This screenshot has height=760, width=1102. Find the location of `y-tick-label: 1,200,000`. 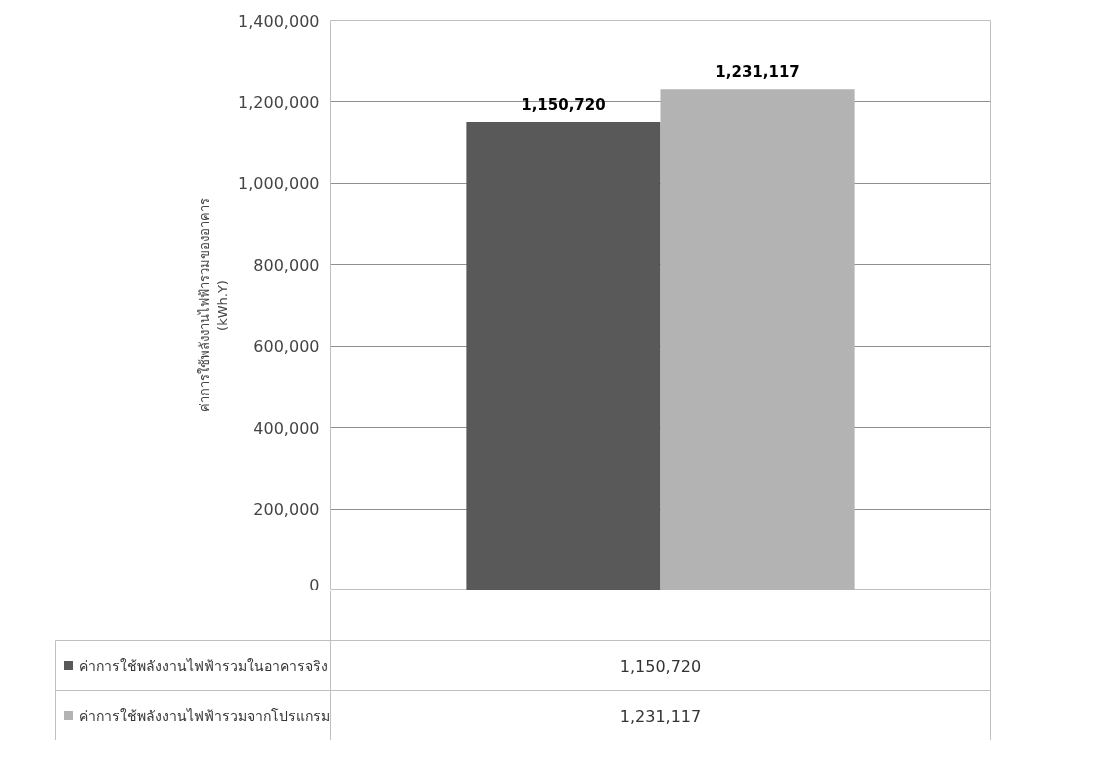

y-tick-label: 1,200,000 is located at coordinates (279, 102).